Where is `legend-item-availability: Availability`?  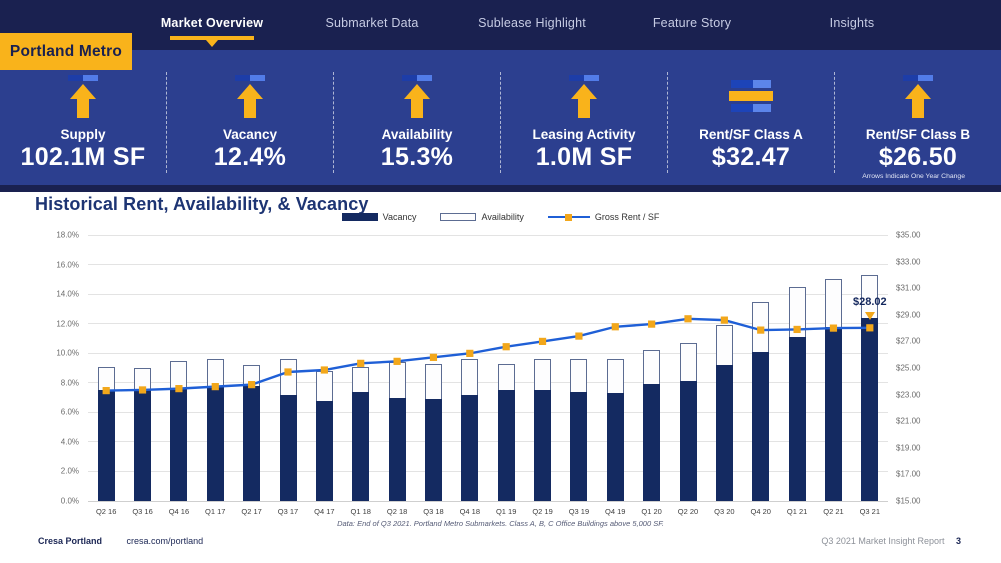 legend-item-availability: Availability is located at coordinates (482, 217).